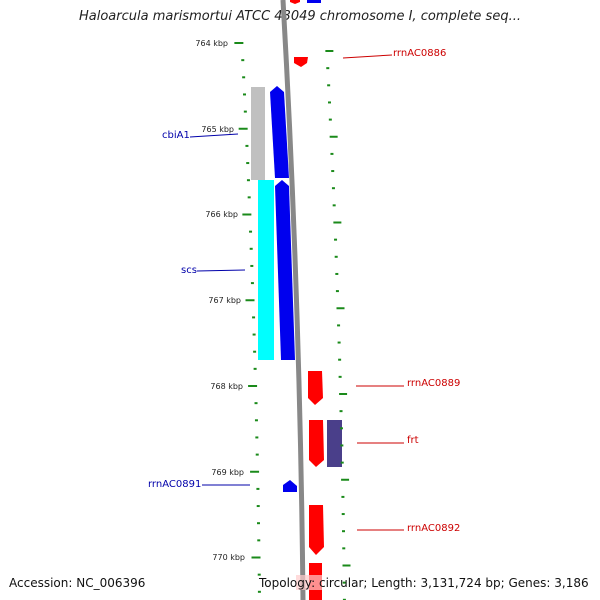 The height and width of the screenshot is (600, 600). What do you see at coordinates (334, 443) in the screenshot?
I see `gene-frt-feature` at bounding box center [334, 443].